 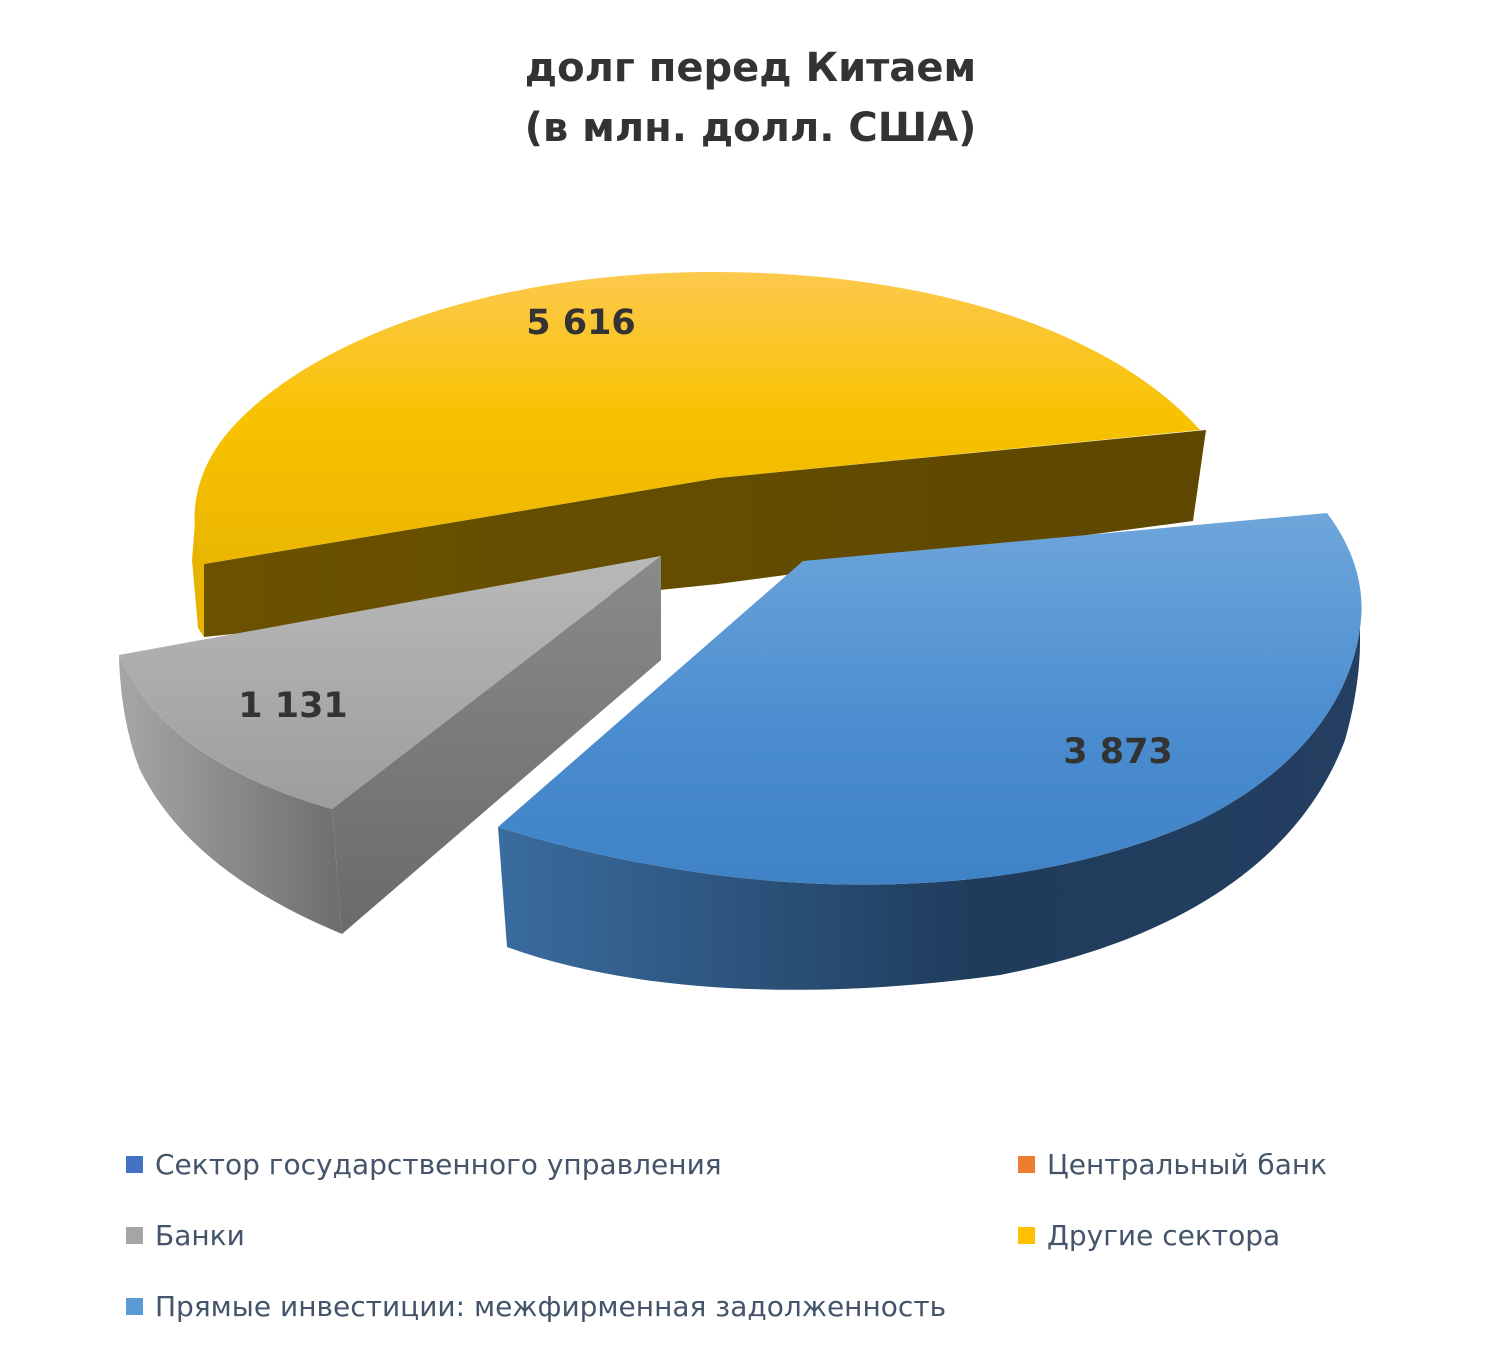 What do you see at coordinates (496, 745) in the screenshot?
I see `slice-banks-cut-side` at bounding box center [496, 745].